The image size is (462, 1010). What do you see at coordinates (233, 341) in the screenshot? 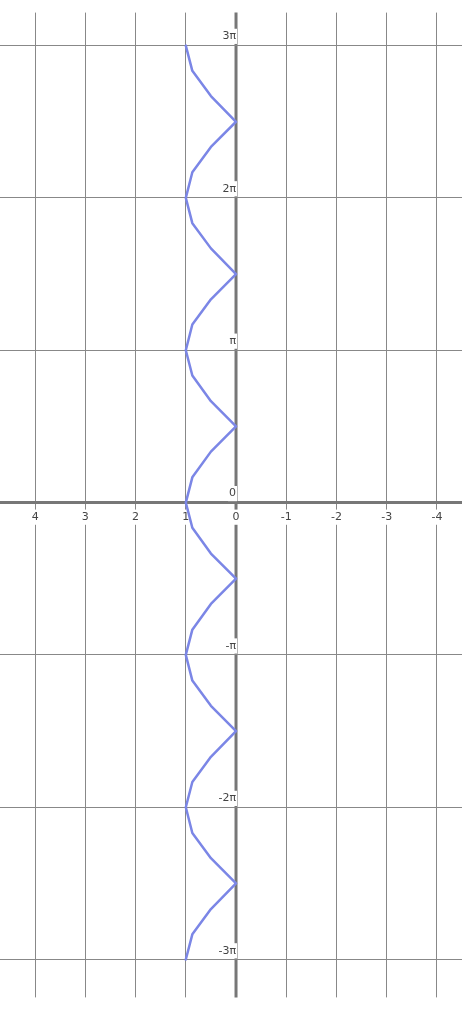
I see `y-tick-label: π` at bounding box center [233, 341].